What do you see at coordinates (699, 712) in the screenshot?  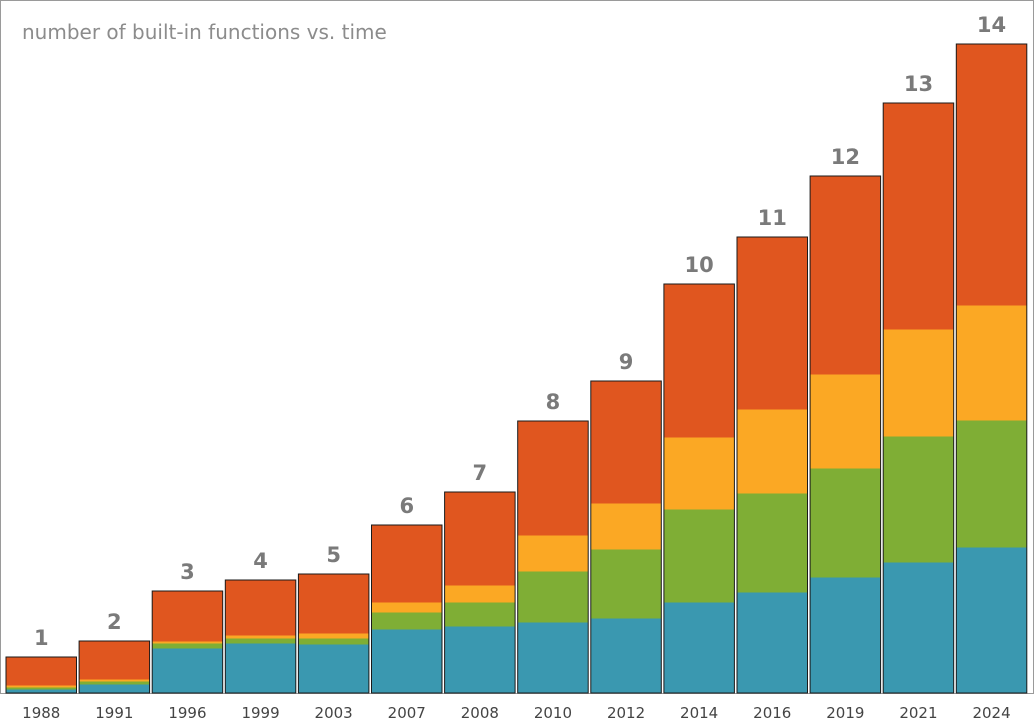 I see `x-tick-label: 2014` at bounding box center [699, 712].